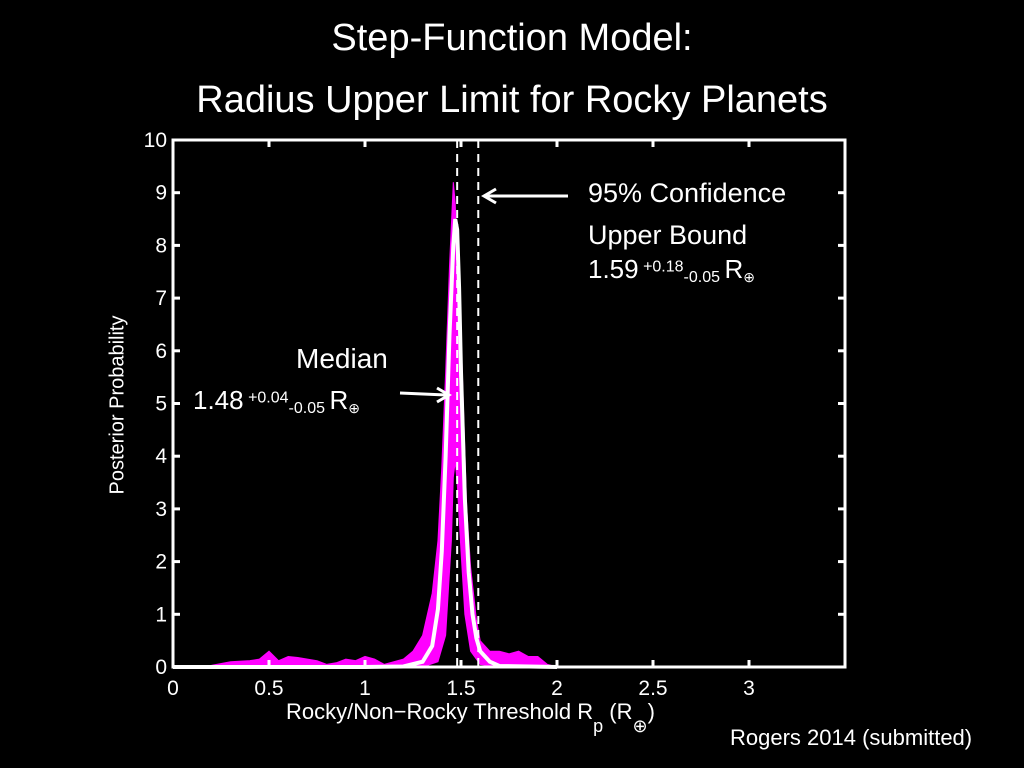 Image resolution: width=1024 pixels, height=768 pixels. What do you see at coordinates (851, 737) in the screenshot?
I see `citation-credit: Rogers 2014 (submitted)` at bounding box center [851, 737].